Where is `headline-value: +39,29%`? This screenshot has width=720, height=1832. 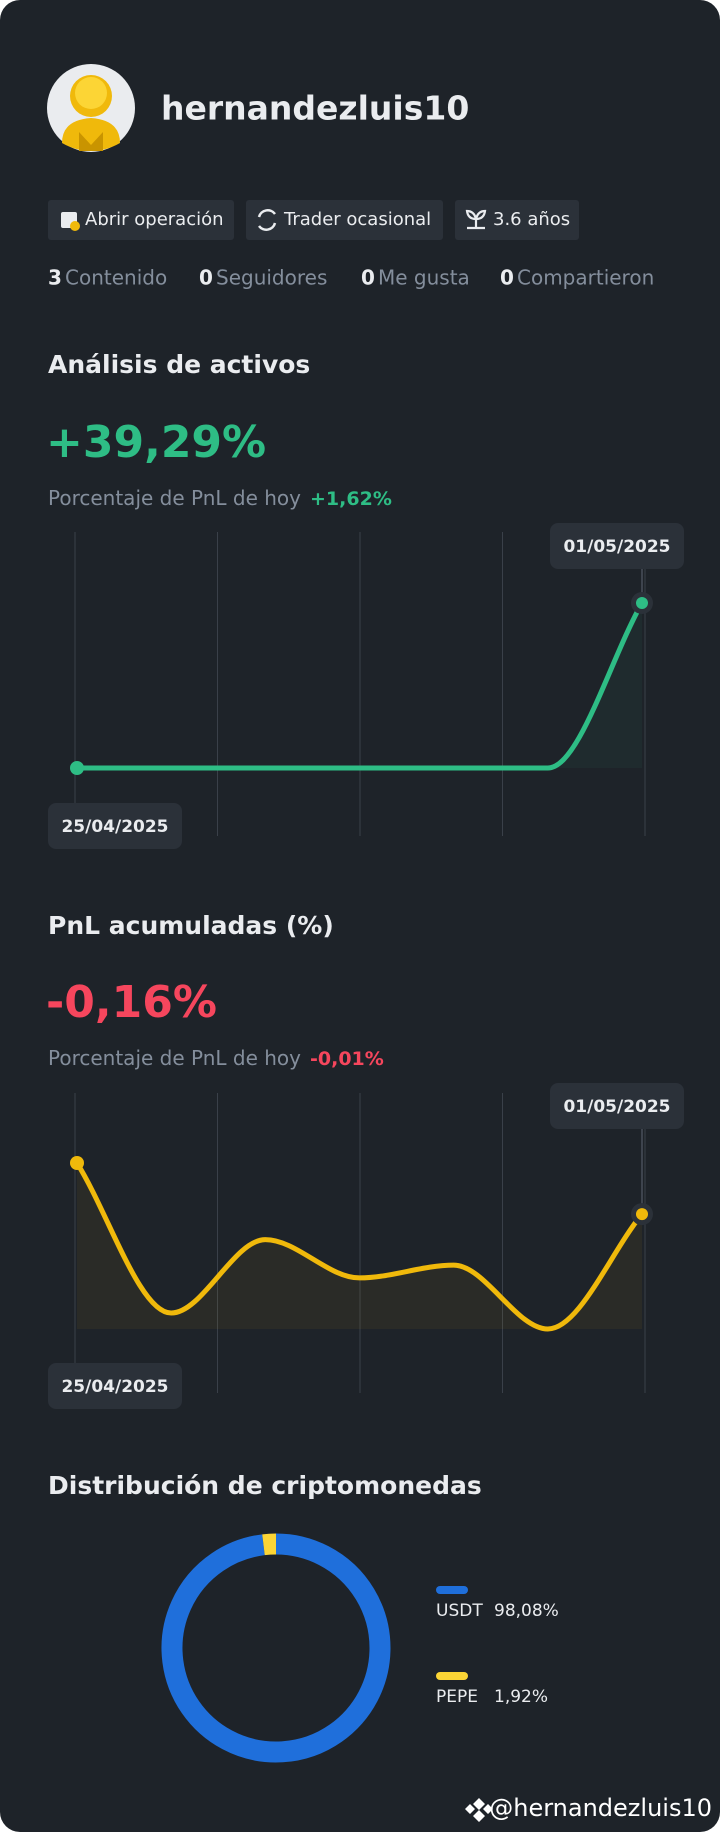 headline-value: +39,29% is located at coordinates (156, 442).